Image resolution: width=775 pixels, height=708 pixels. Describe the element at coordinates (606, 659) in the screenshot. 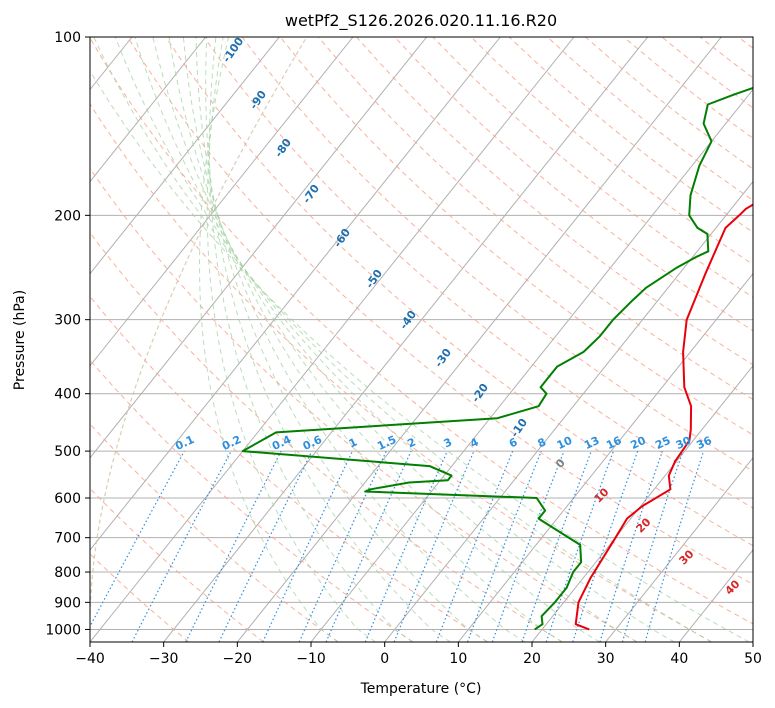

I see `x-tick-label: 30` at that location.